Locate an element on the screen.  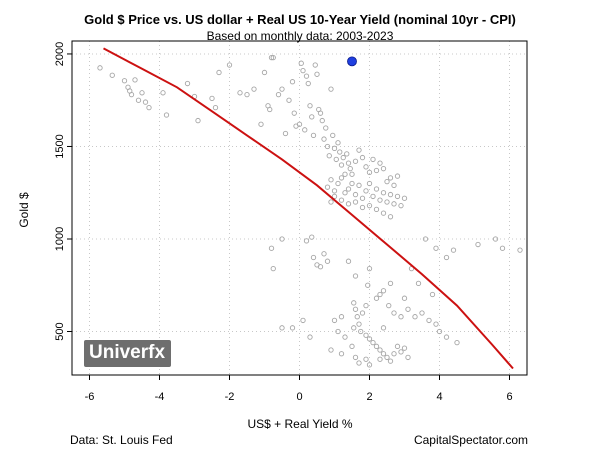
x-tick-label: 4 is located at coordinates (439, 397).